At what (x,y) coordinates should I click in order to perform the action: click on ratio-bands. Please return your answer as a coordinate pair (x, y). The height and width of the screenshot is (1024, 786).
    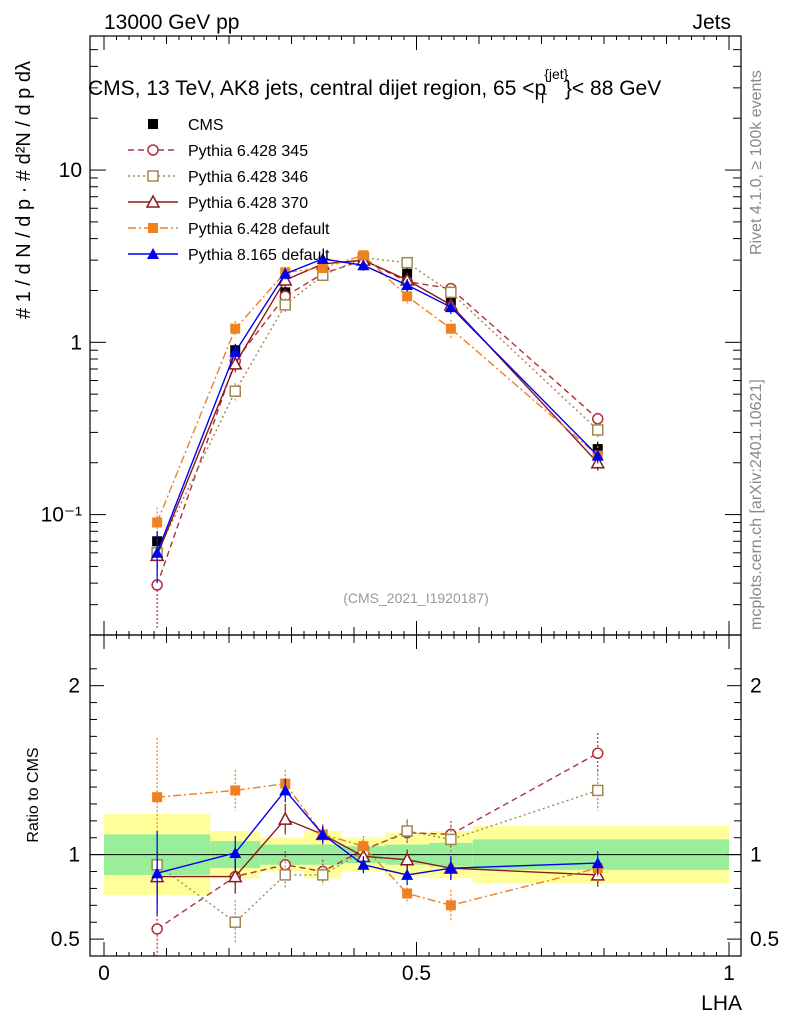
    Looking at the image, I should click on (415, 855).